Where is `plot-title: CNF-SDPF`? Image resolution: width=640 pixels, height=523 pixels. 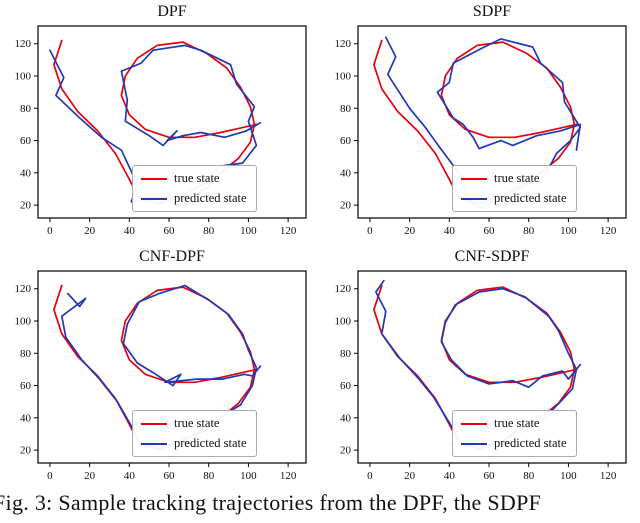
plot-title: CNF-SDPF is located at coordinates (492, 256).